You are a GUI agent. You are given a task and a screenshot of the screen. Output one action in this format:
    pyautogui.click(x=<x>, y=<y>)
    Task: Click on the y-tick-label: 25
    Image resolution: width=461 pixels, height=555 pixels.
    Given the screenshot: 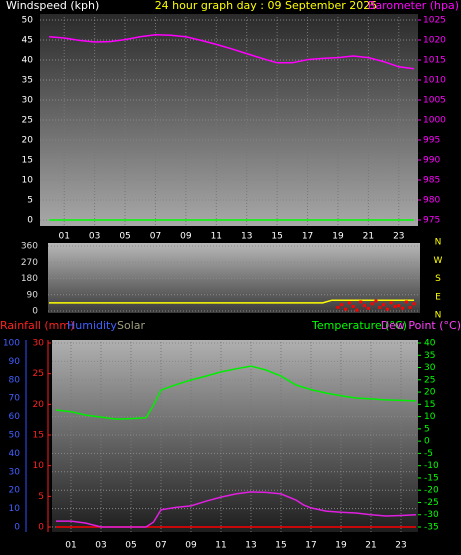 What is the action you would take?
    pyautogui.click(x=27, y=121)
    